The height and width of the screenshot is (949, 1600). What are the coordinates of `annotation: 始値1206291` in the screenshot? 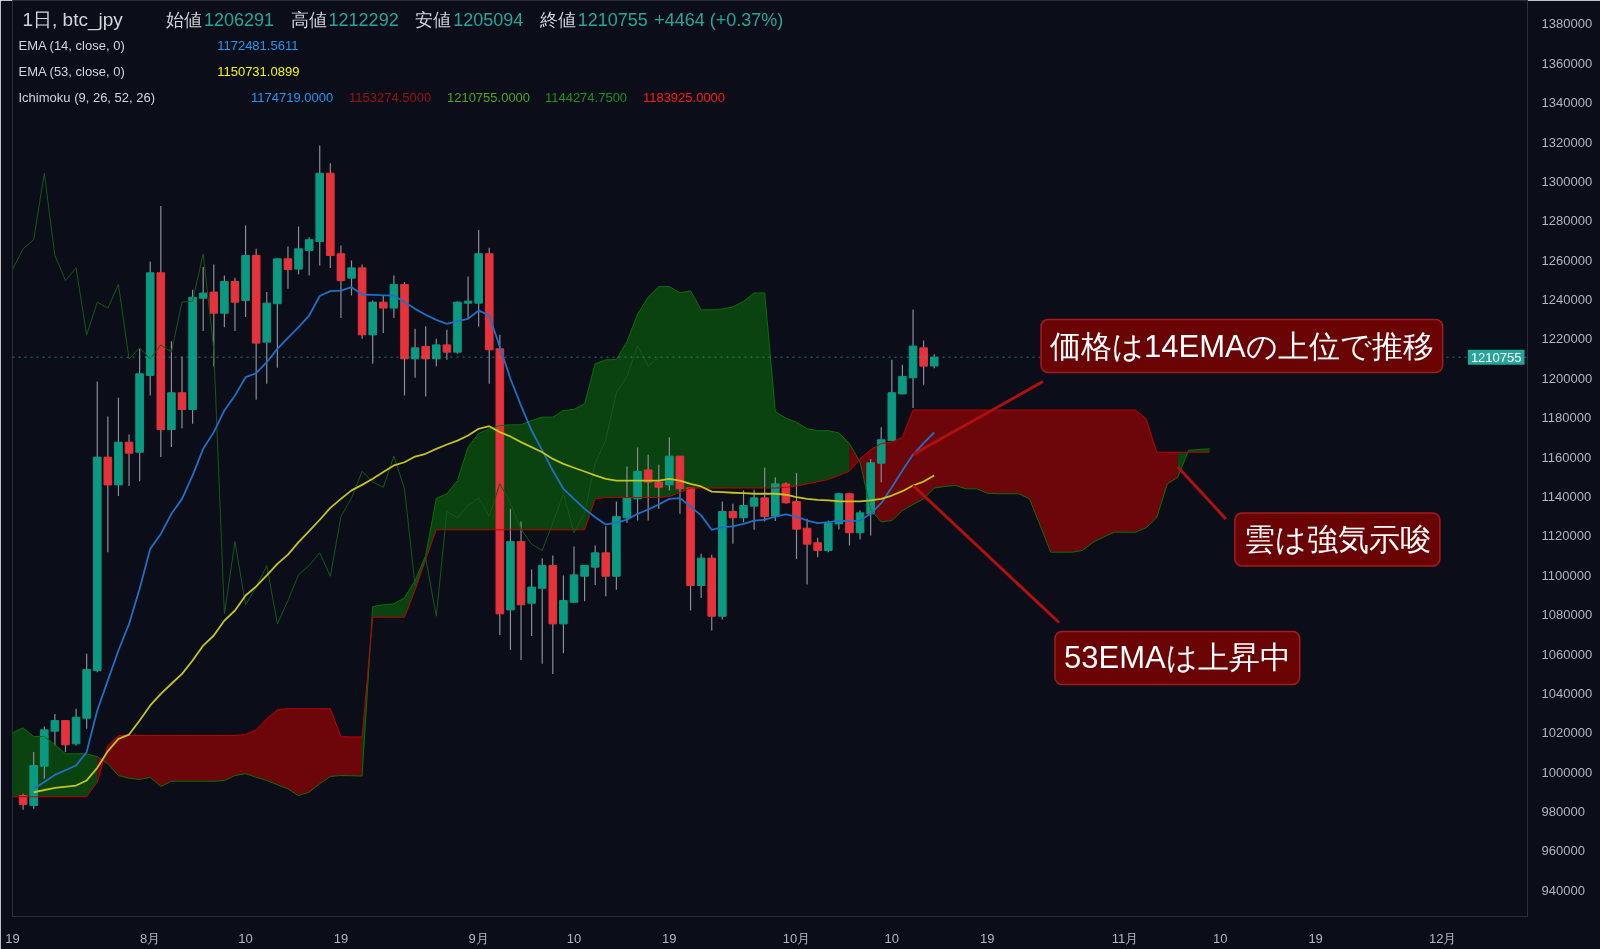 It's located at (220, 19).